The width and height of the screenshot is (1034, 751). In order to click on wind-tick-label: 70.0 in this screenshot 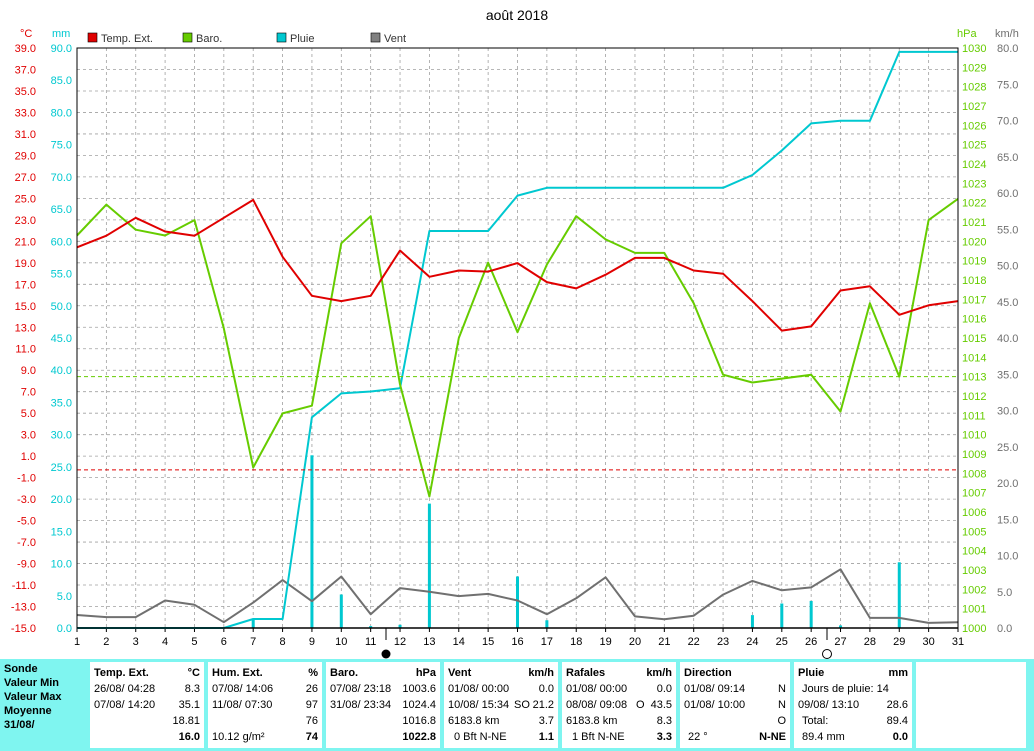, I will do `click(1007, 122)`.